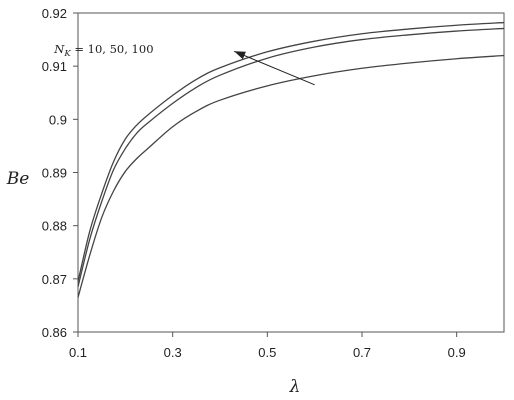 This screenshot has height=400, width=514. I want to click on y-tick-label: 0.88, so click(54, 226).